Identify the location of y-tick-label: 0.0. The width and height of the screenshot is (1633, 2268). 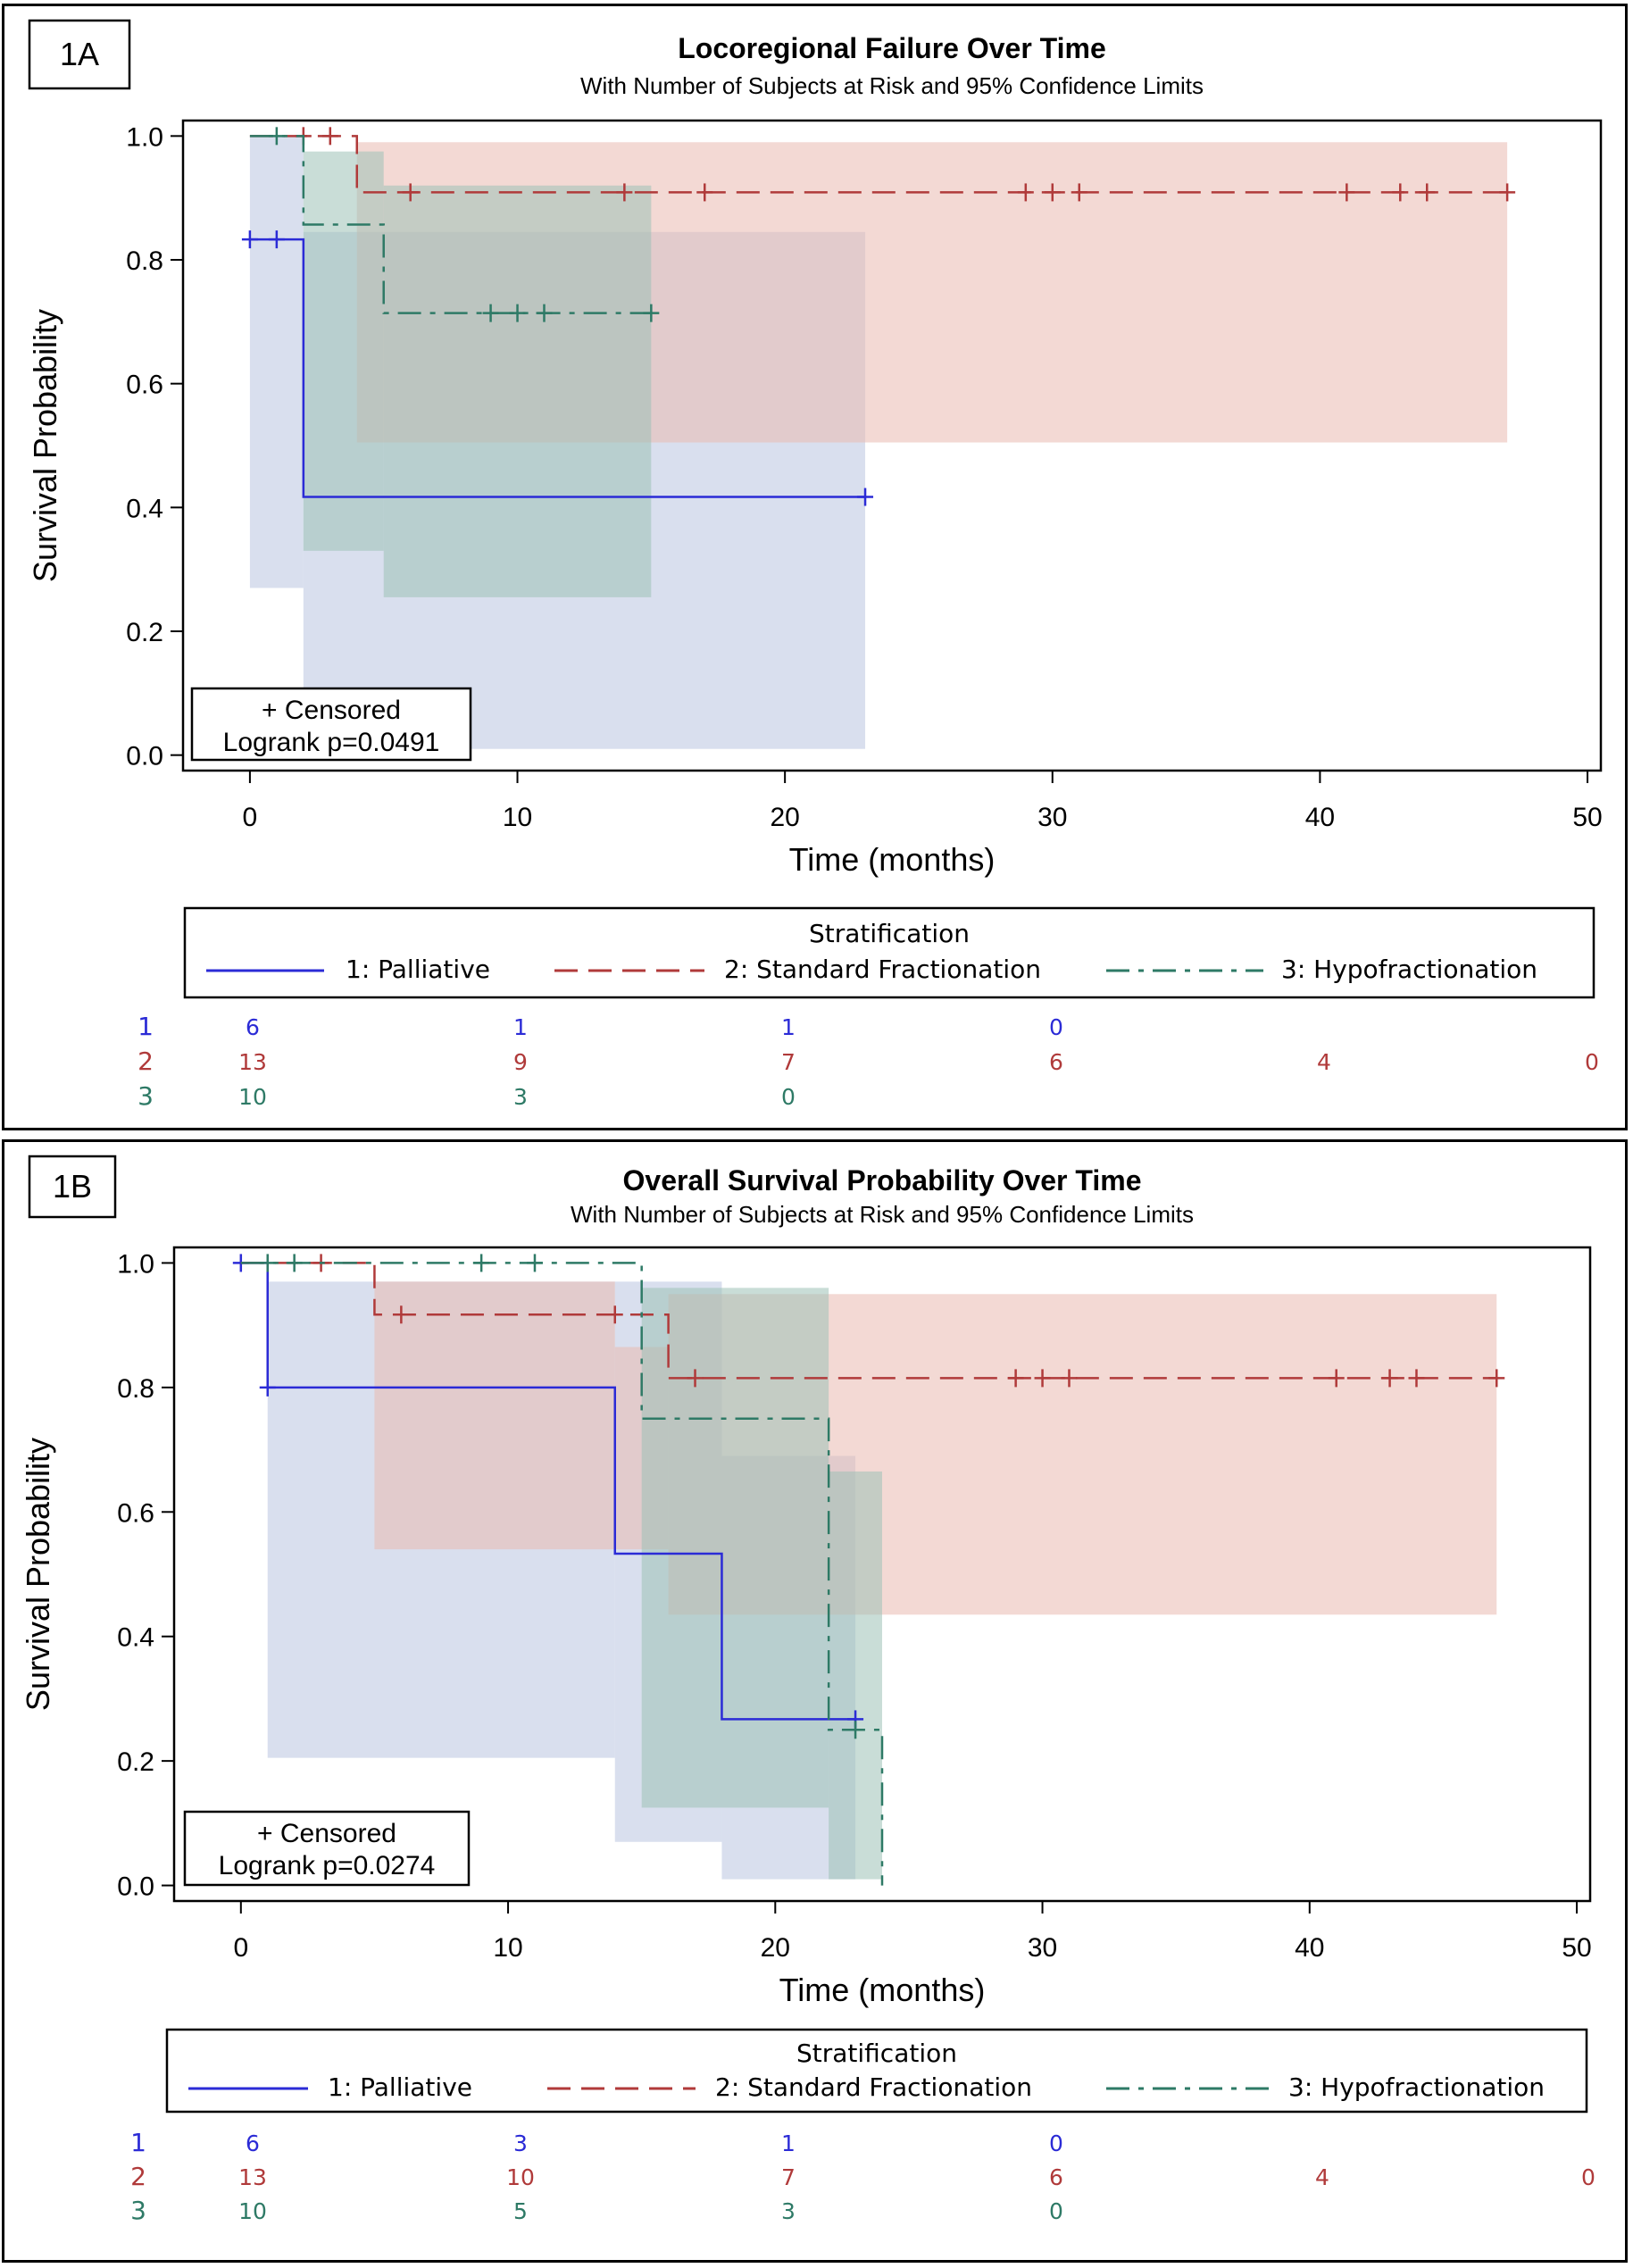
(135, 1887).